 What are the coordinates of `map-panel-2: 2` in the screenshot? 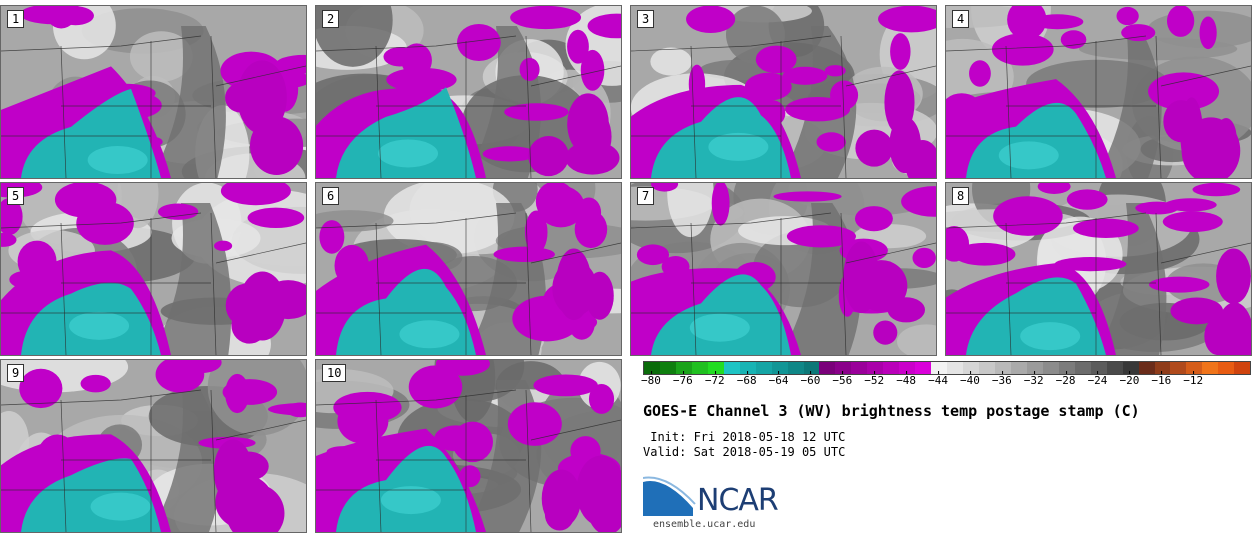 It's located at (468, 92).